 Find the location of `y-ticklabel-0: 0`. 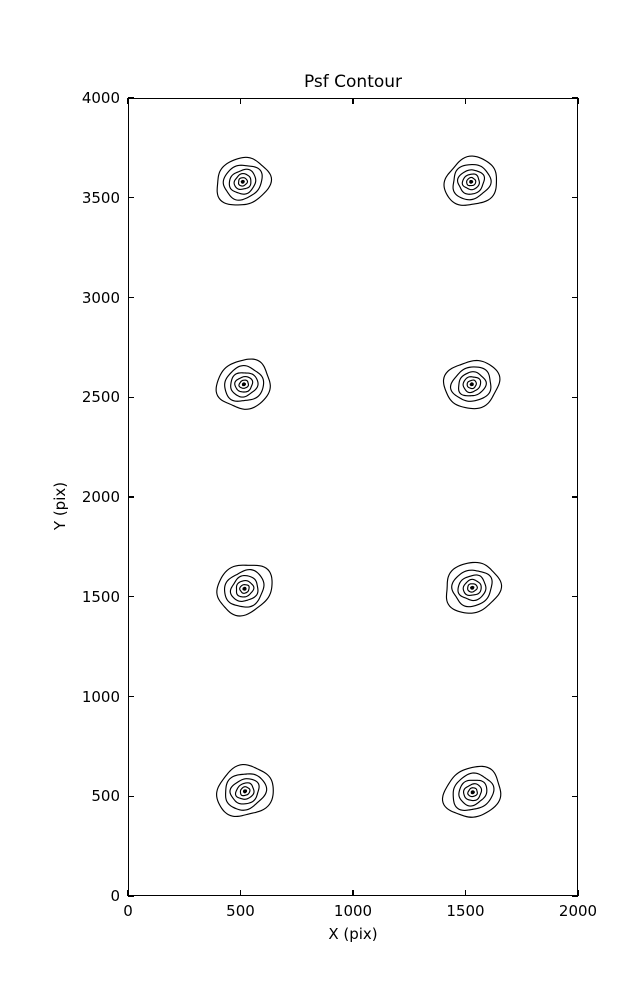

y-ticklabel-0: 0 is located at coordinates (115, 896).